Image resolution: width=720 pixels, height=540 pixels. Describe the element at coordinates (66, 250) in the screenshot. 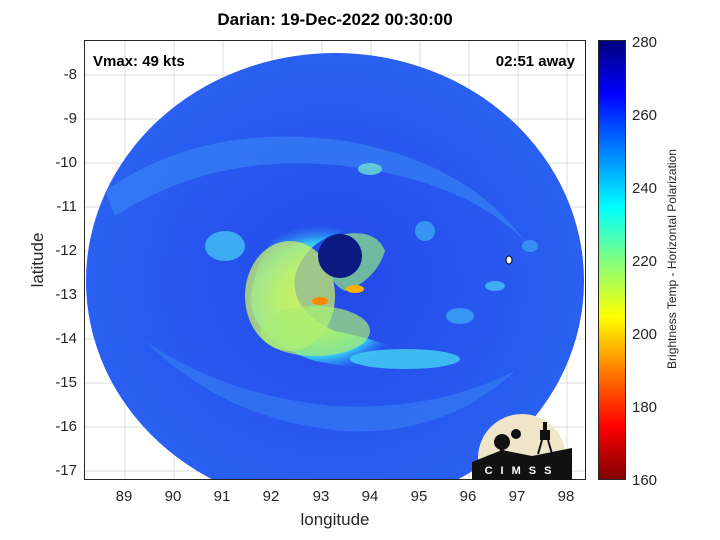

I see `y-tick-label: -12` at that location.